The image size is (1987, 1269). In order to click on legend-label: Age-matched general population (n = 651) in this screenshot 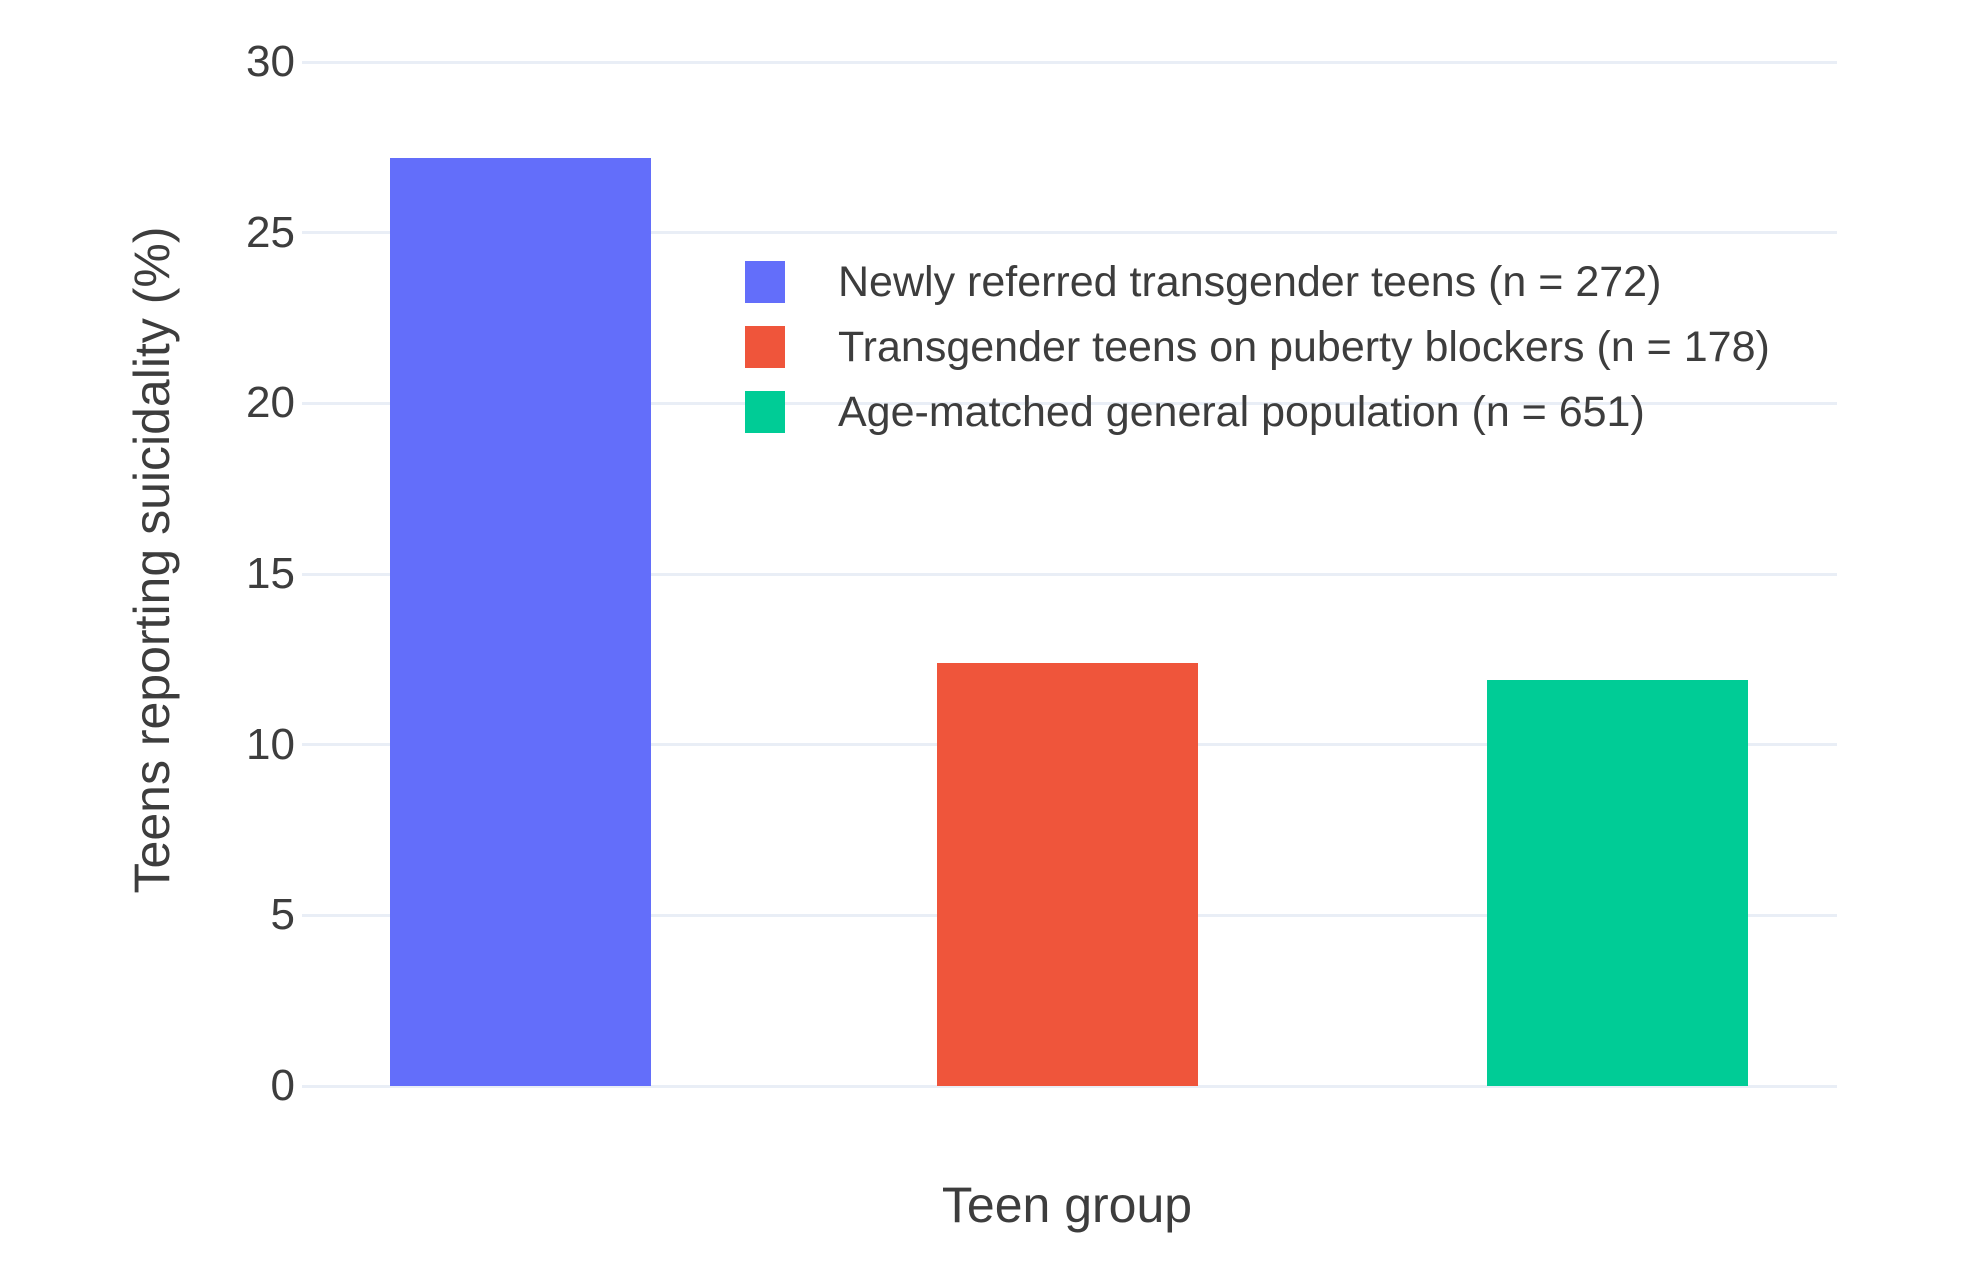, I will do `click(1241, 412)`.